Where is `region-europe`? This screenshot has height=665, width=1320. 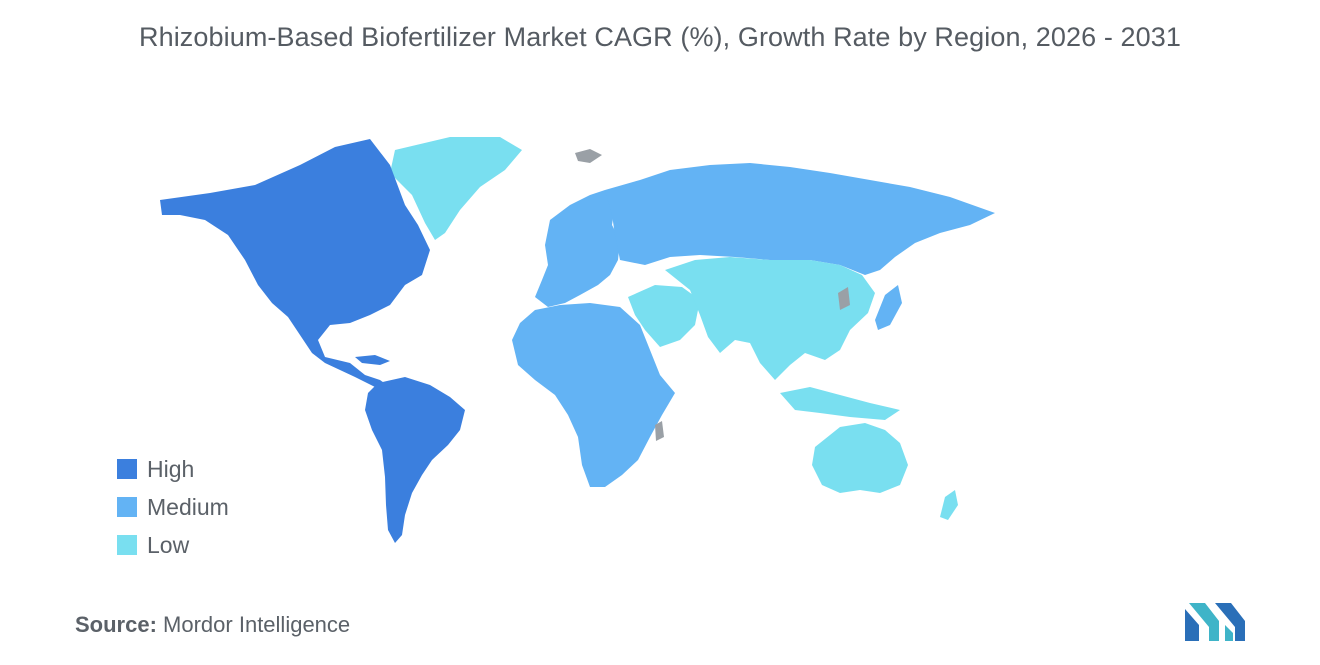 region-europe is located at coordinates (577, 248).